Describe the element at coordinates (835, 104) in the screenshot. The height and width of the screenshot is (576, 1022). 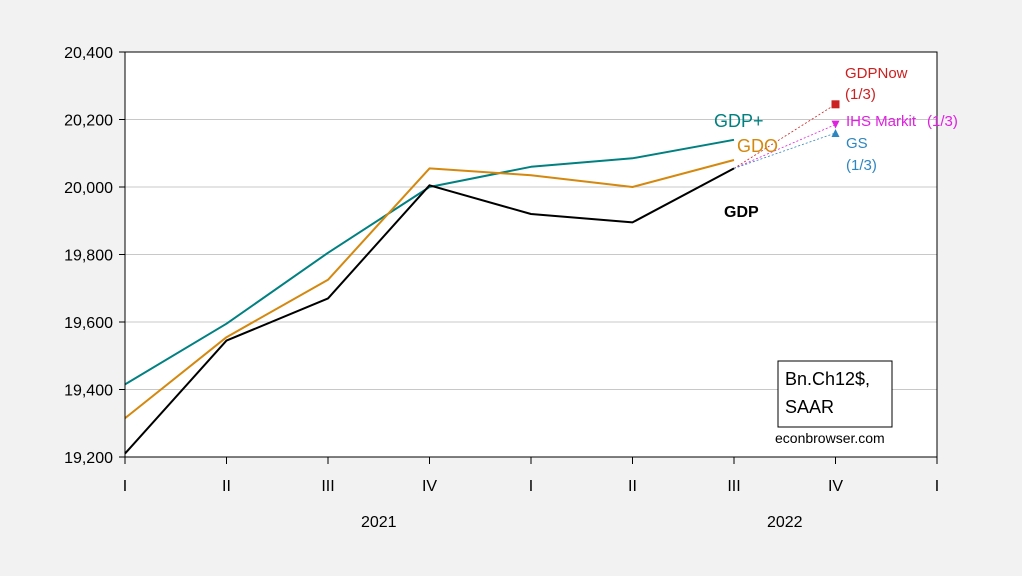
I see `marker-gdpnow` at that location.